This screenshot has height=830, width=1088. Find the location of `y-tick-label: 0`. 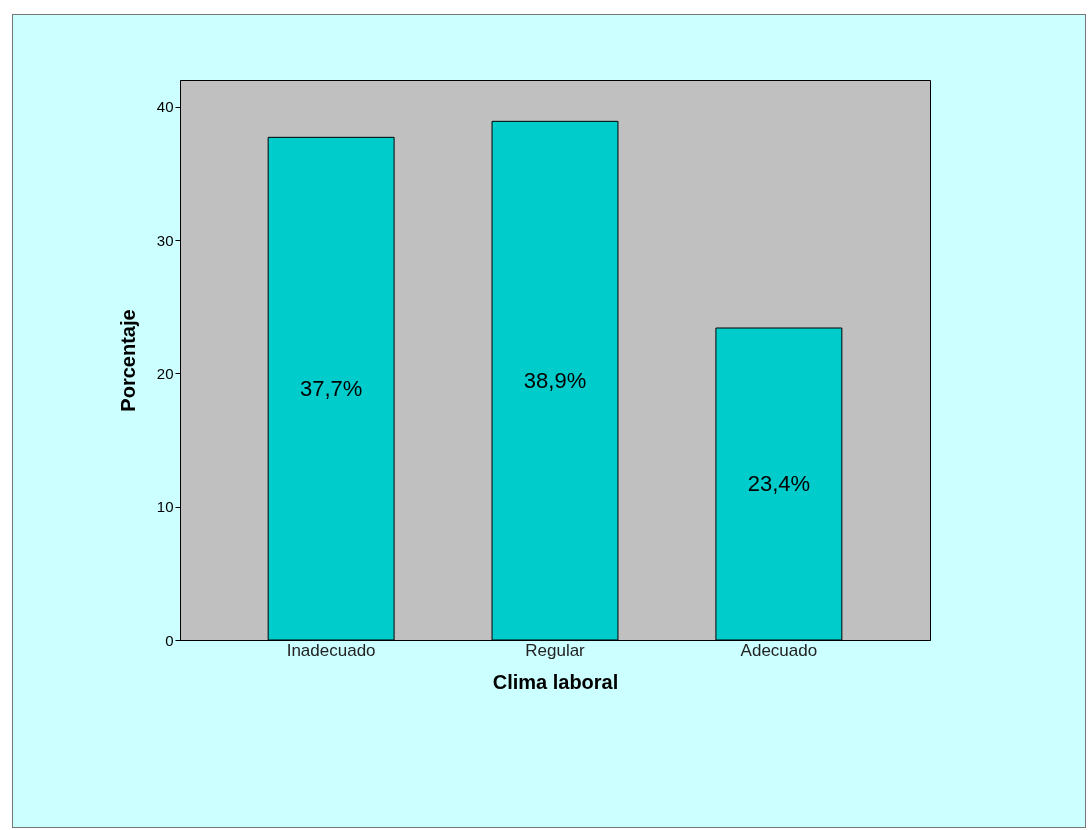

y-tick-label: 0 is located at coordinates (169, 640).